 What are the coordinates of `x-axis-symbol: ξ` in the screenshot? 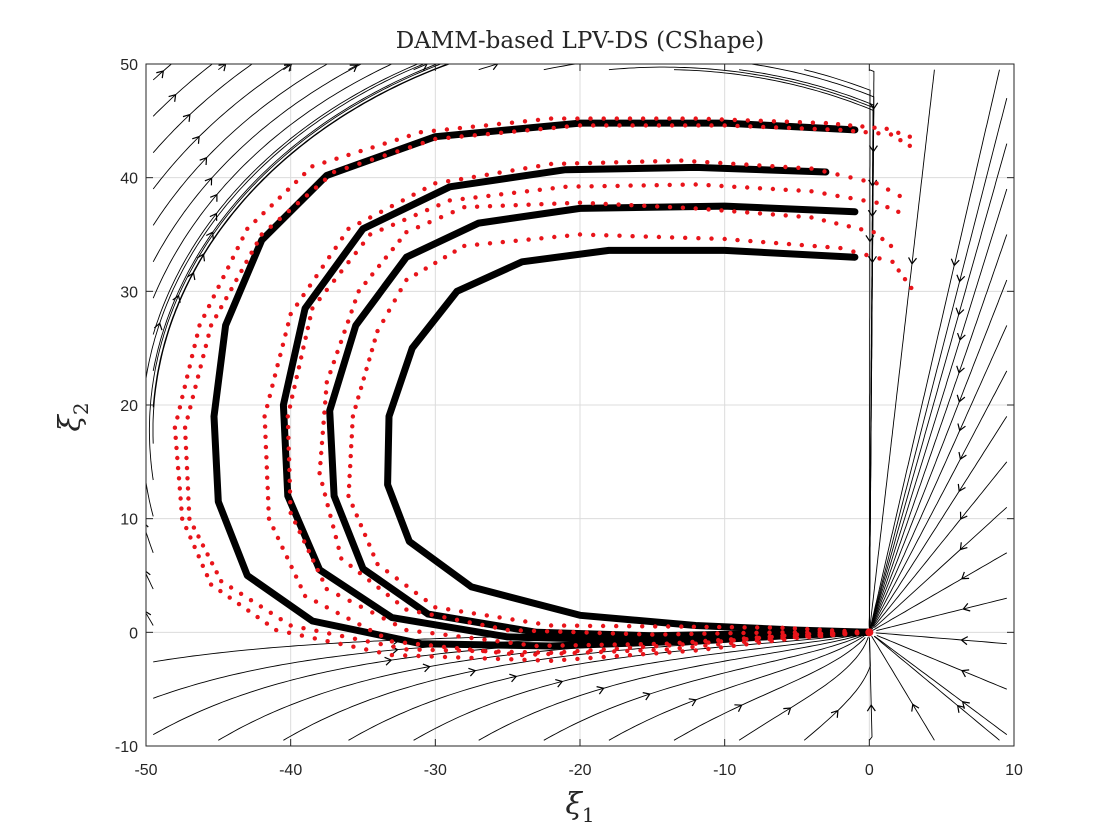 It's located at (574, 804).